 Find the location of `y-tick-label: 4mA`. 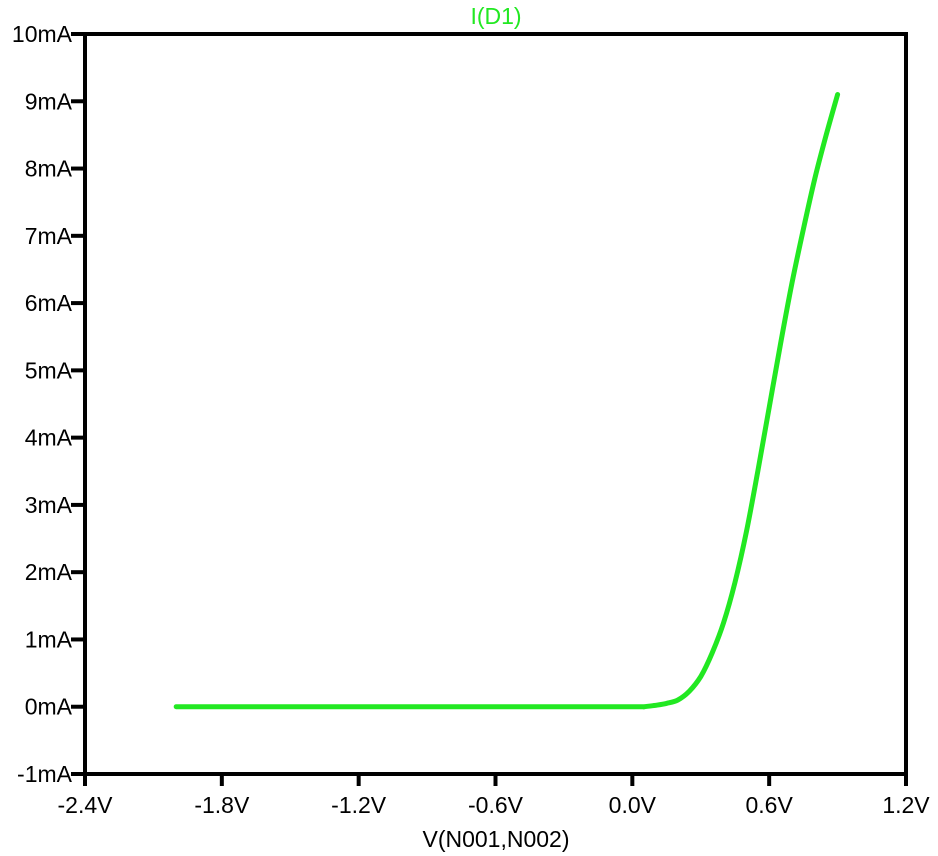

y-tick-label: 4mA is located at coordinates (49, 438).